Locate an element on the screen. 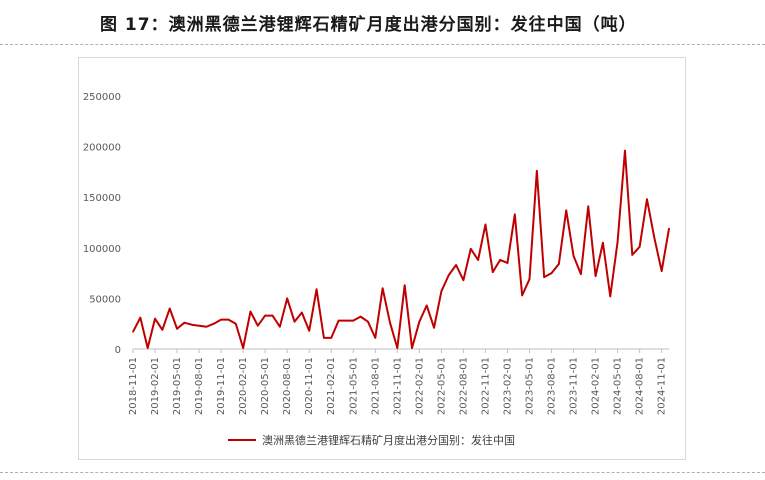 The width and height of the screenshot is (765, 480). x-tick-label: 2019-05-01 is located at coordinates (177, 386).